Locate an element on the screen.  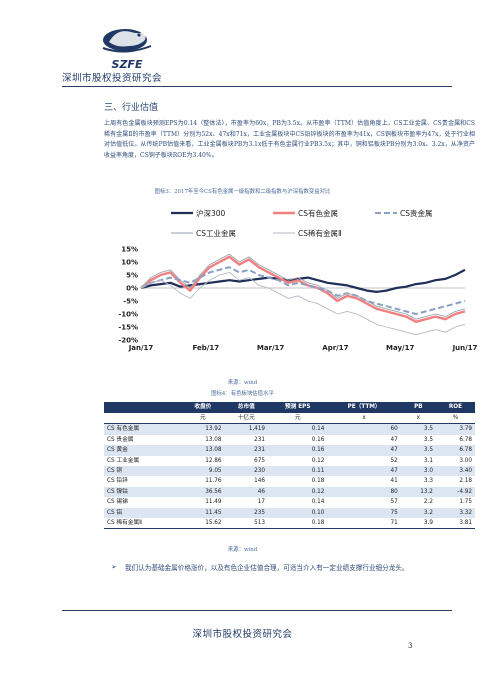
table-unit-row: 元十亿元元 x x% is located at coordinates (289, 419).